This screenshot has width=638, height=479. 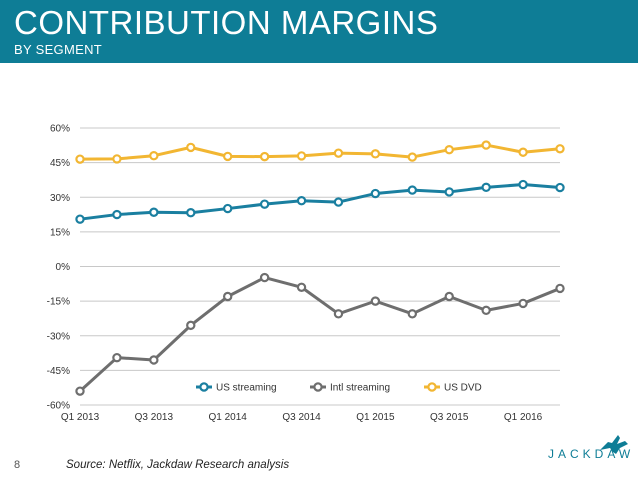 What do you see at coordinates (154, 417) in the screenshot?
I see `x-tick-label: Q3 2013` at bounding box center [154, 417].